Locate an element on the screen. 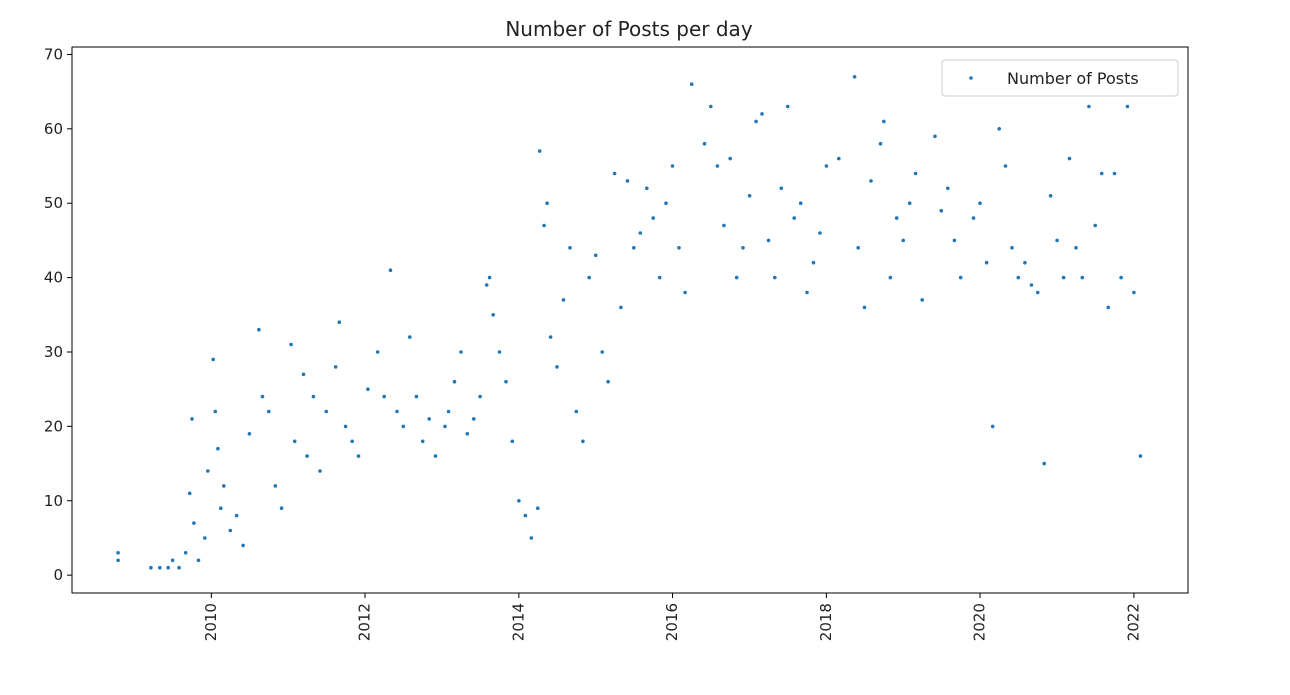 Image resolution: width=1290 pixels, height=695 pixels. x-tick-label: 2014 is located at coordinates (518, 622).